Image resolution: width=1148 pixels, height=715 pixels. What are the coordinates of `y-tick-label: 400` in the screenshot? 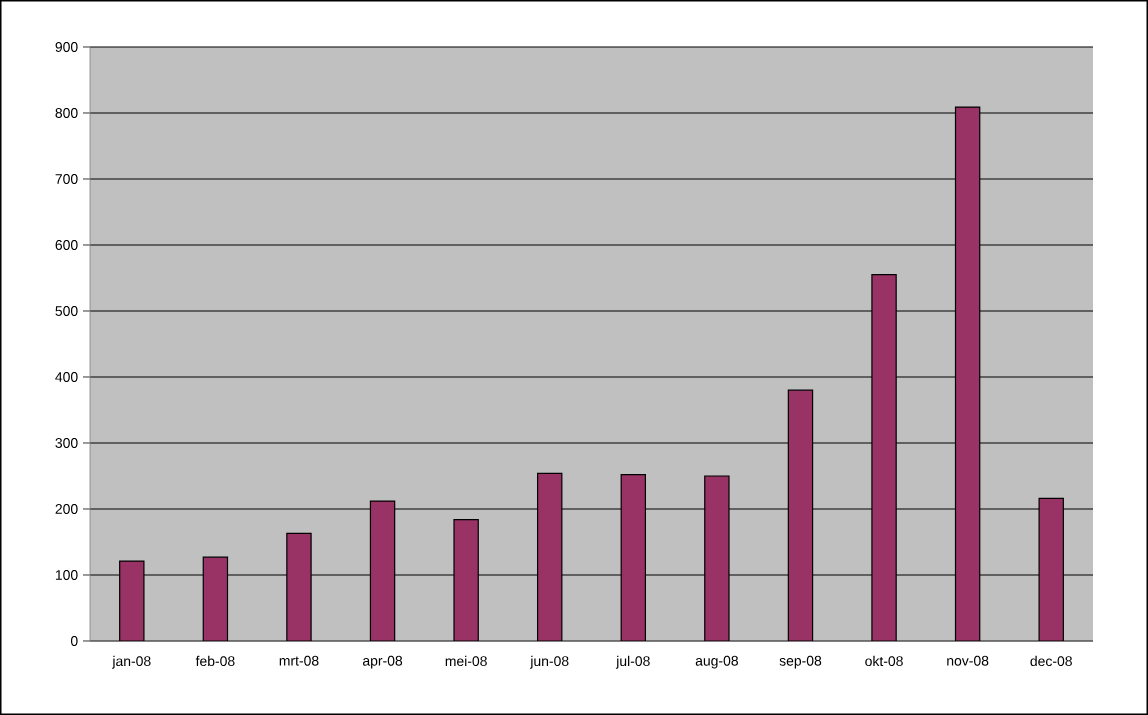 It's located at (66, 377).